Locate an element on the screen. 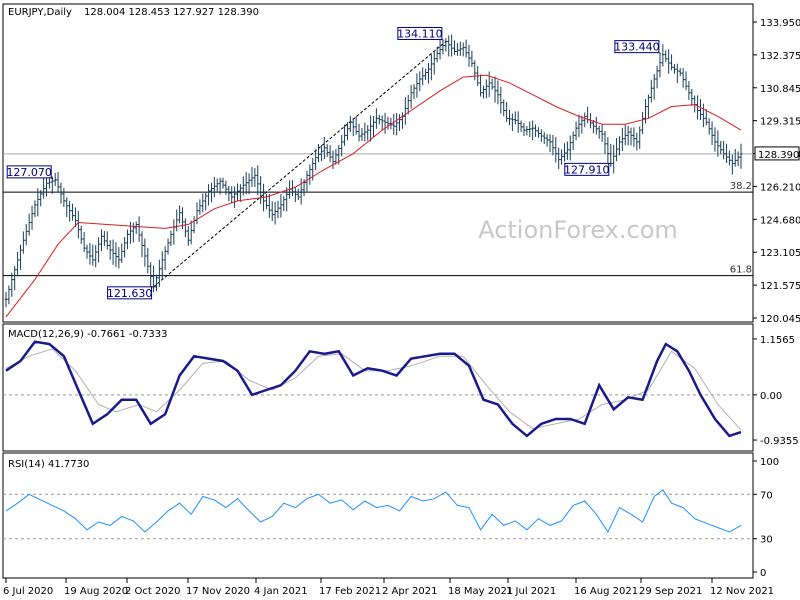  price-y-tick-label: 123.105 is located at coordinates (780, 253).